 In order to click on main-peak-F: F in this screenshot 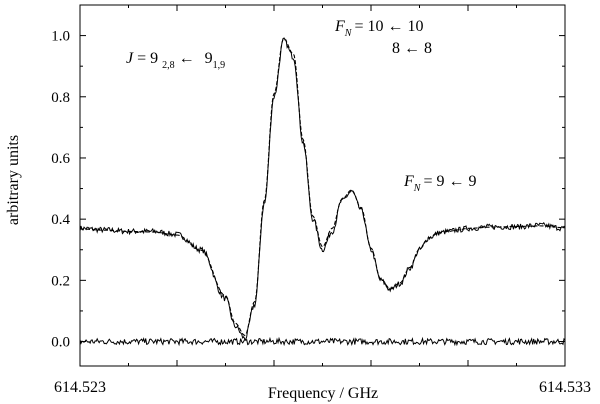, I will do `click(339, 26)`.